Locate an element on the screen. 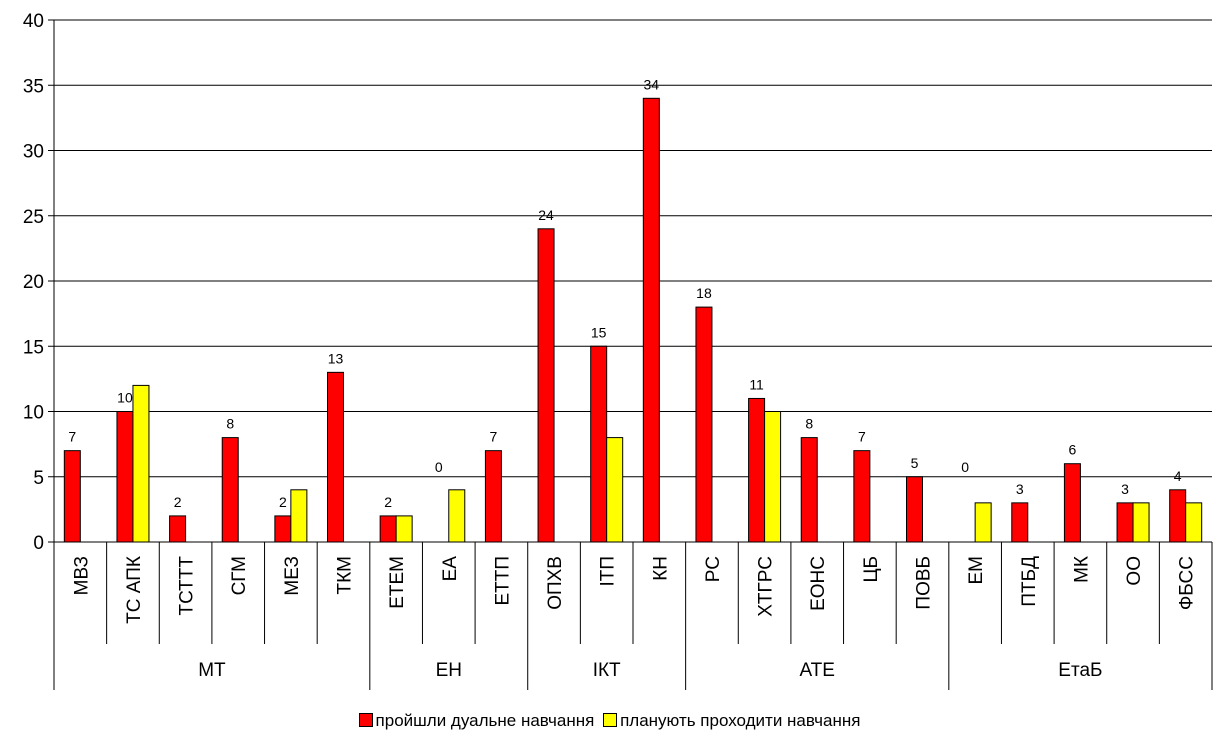 This screenshot has height=740, width=1219. category-label: ЕТТП is located at coordinates (502, 581).